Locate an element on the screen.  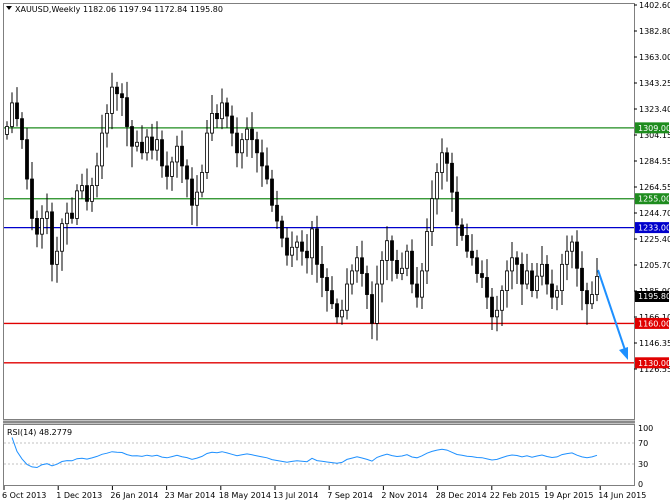
price-tick-label: 1382.80 is located at coordinates (654, 31).